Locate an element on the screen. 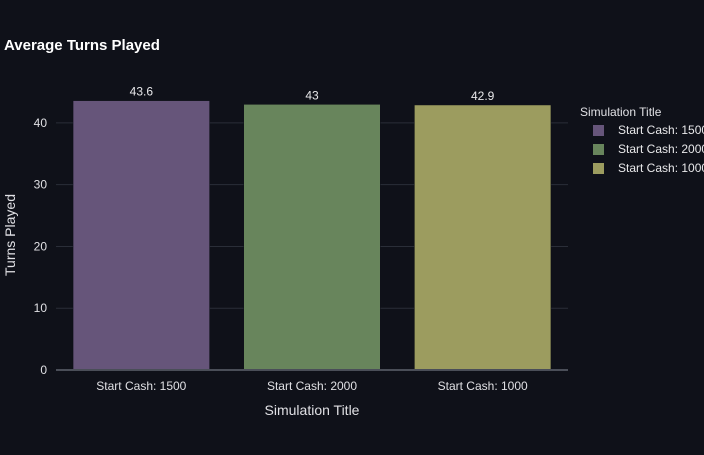 Image resolution: width=704 pixels, height=455 pixels. legend-label: Start Cash: 1500 is located at coordinates (661, 130).